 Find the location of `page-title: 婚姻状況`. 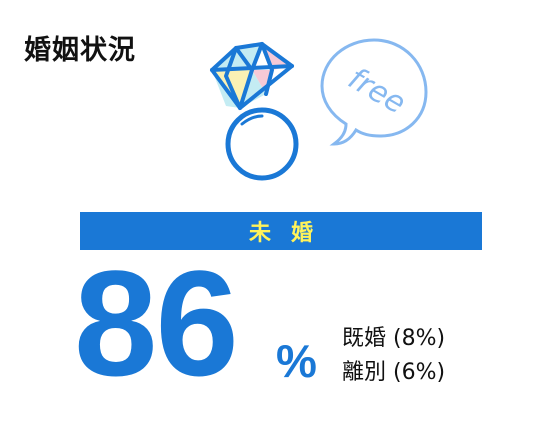

page-title: 婚姻状況 is located at coordinates (80, 50).